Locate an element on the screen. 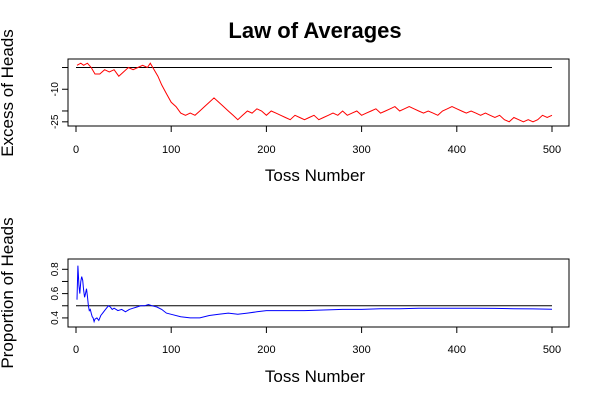 The width and height of the screenshot is (599, 400). proportion-heads-series-line is located at coordinates (314, 294).